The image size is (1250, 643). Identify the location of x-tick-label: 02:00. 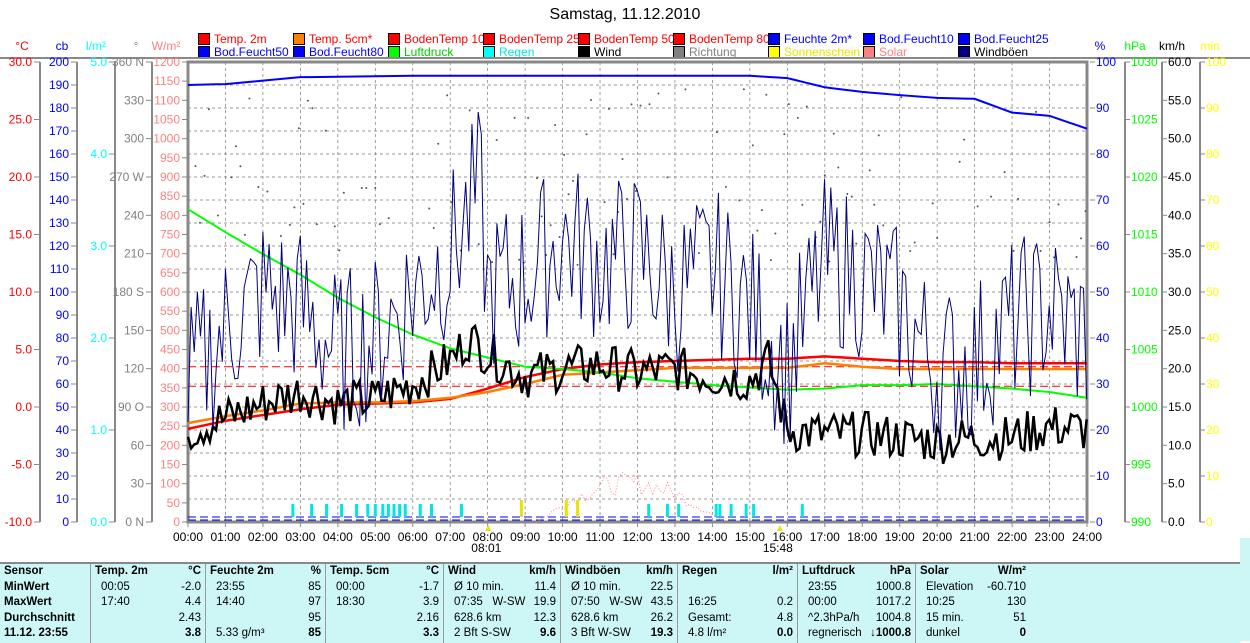
(263, 537).